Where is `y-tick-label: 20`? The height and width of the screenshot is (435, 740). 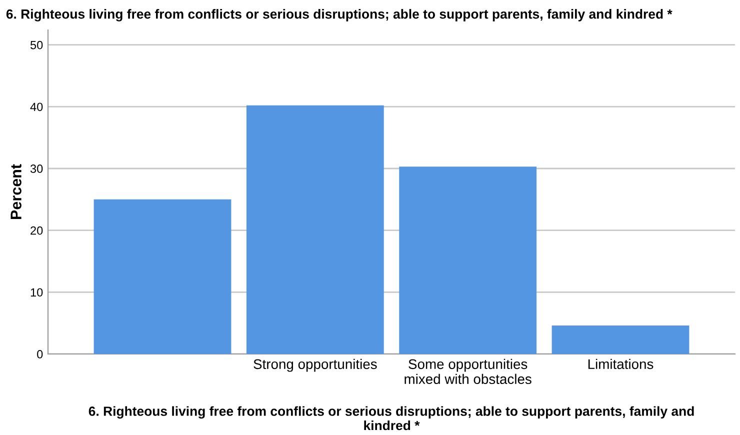 y-tick-label: 20 is located at coordinates (36, 230).